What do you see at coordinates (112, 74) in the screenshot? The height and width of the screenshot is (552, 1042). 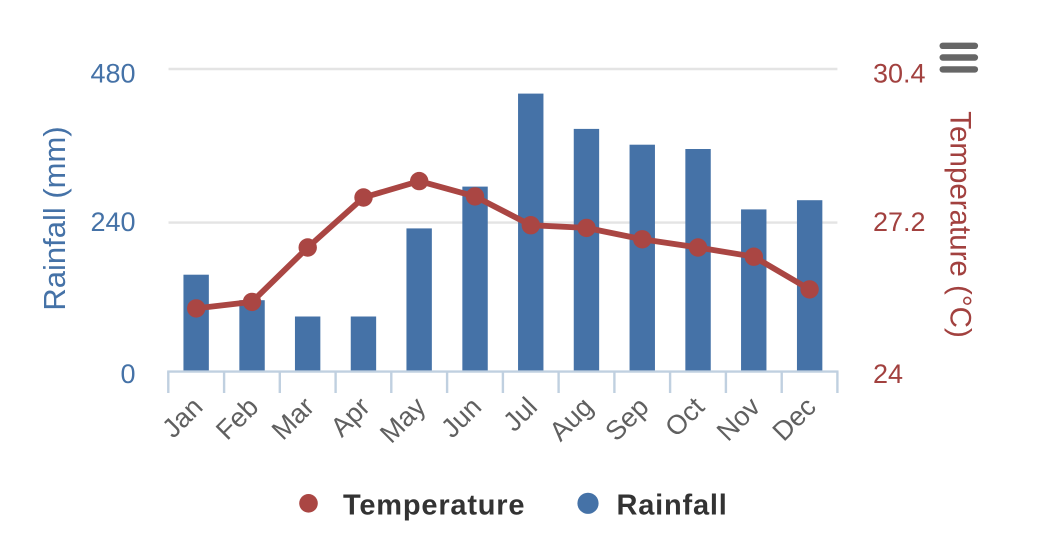 I see `svg-text: 480` at bounding box center [112, 74].